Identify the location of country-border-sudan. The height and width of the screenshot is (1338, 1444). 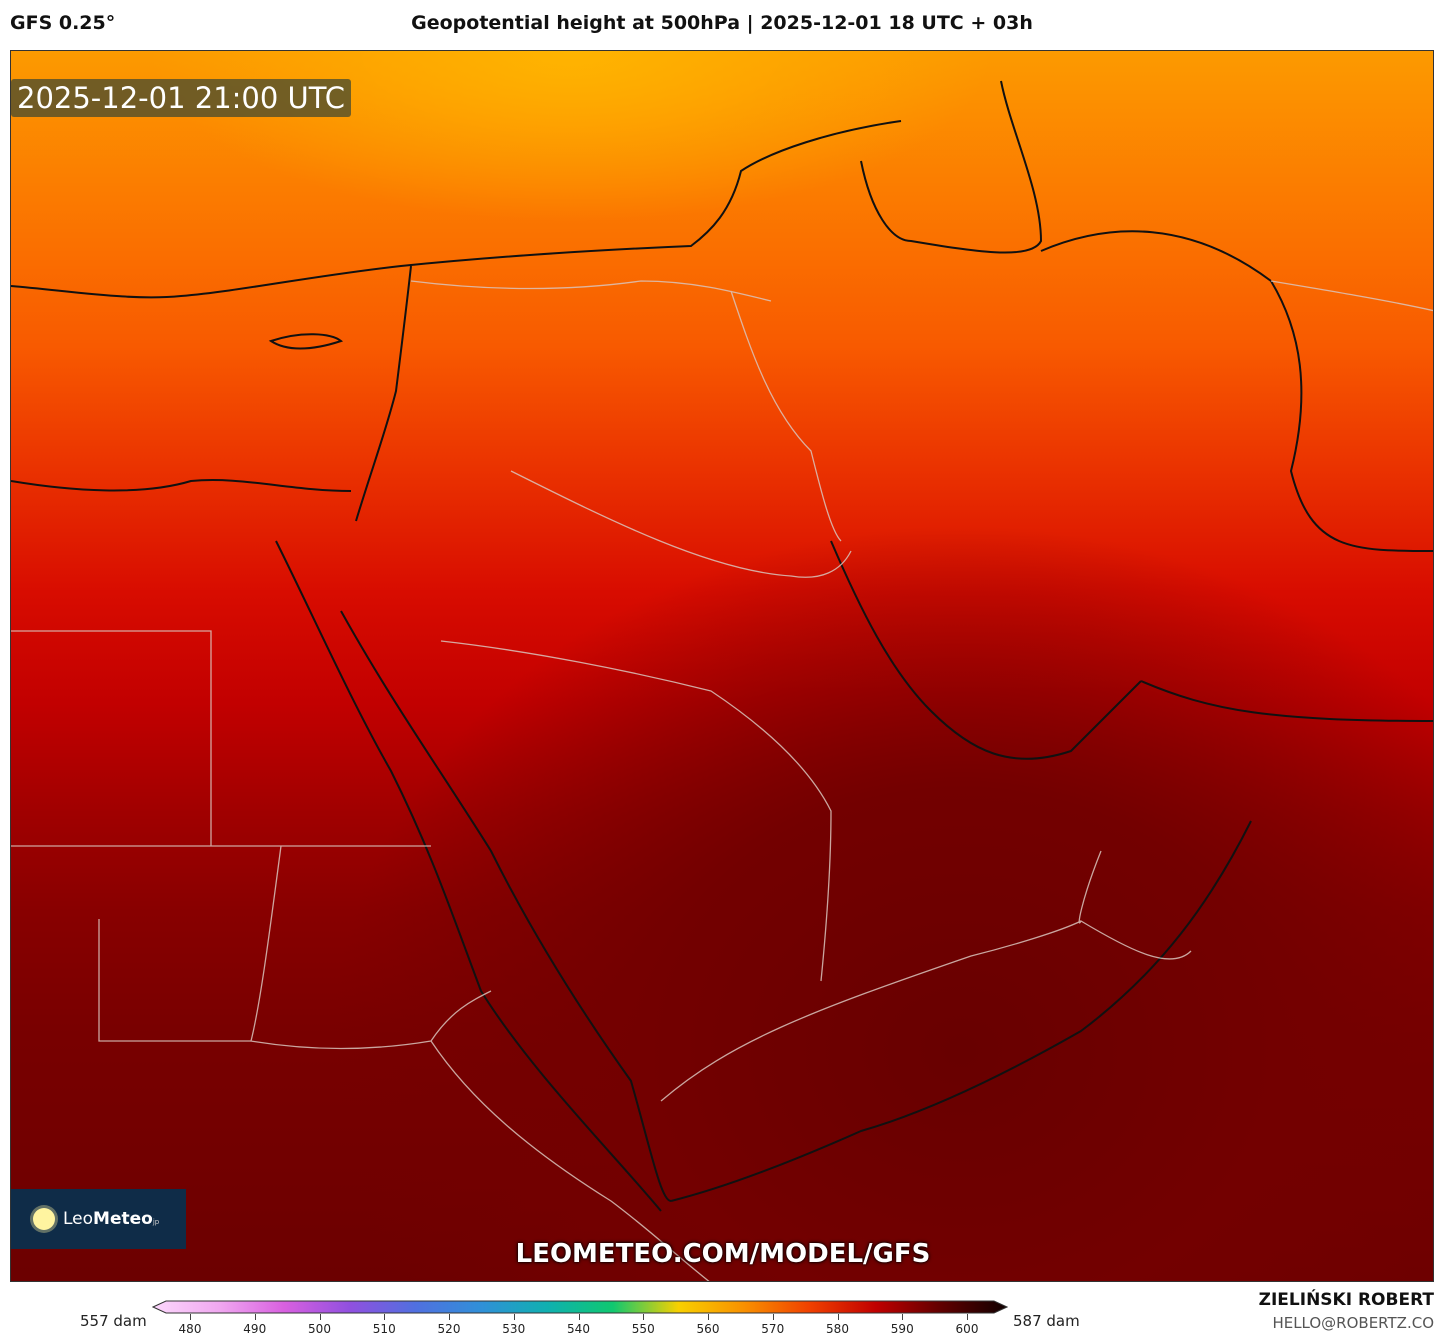
(371, 947).